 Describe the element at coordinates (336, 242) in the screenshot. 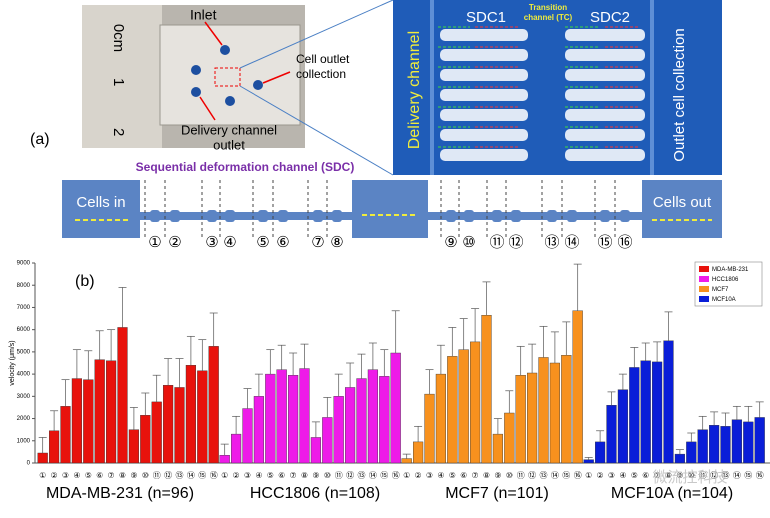

I see `schematic-number: ⑧` at that location.